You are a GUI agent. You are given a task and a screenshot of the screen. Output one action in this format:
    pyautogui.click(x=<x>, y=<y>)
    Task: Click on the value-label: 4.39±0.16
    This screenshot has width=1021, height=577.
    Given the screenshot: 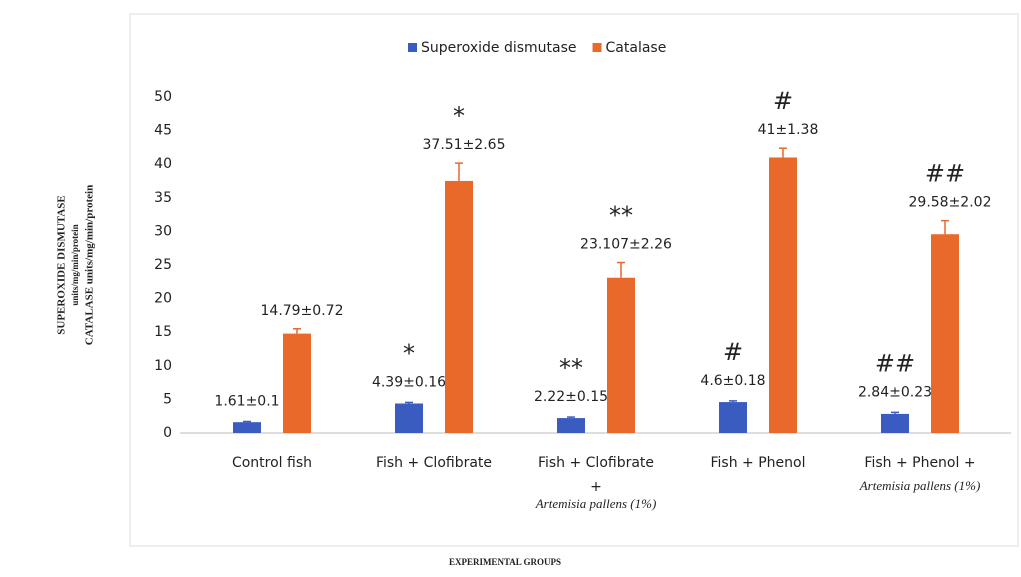 What is the action you would take?
    pyautogui.click(x=409, y=382)
    